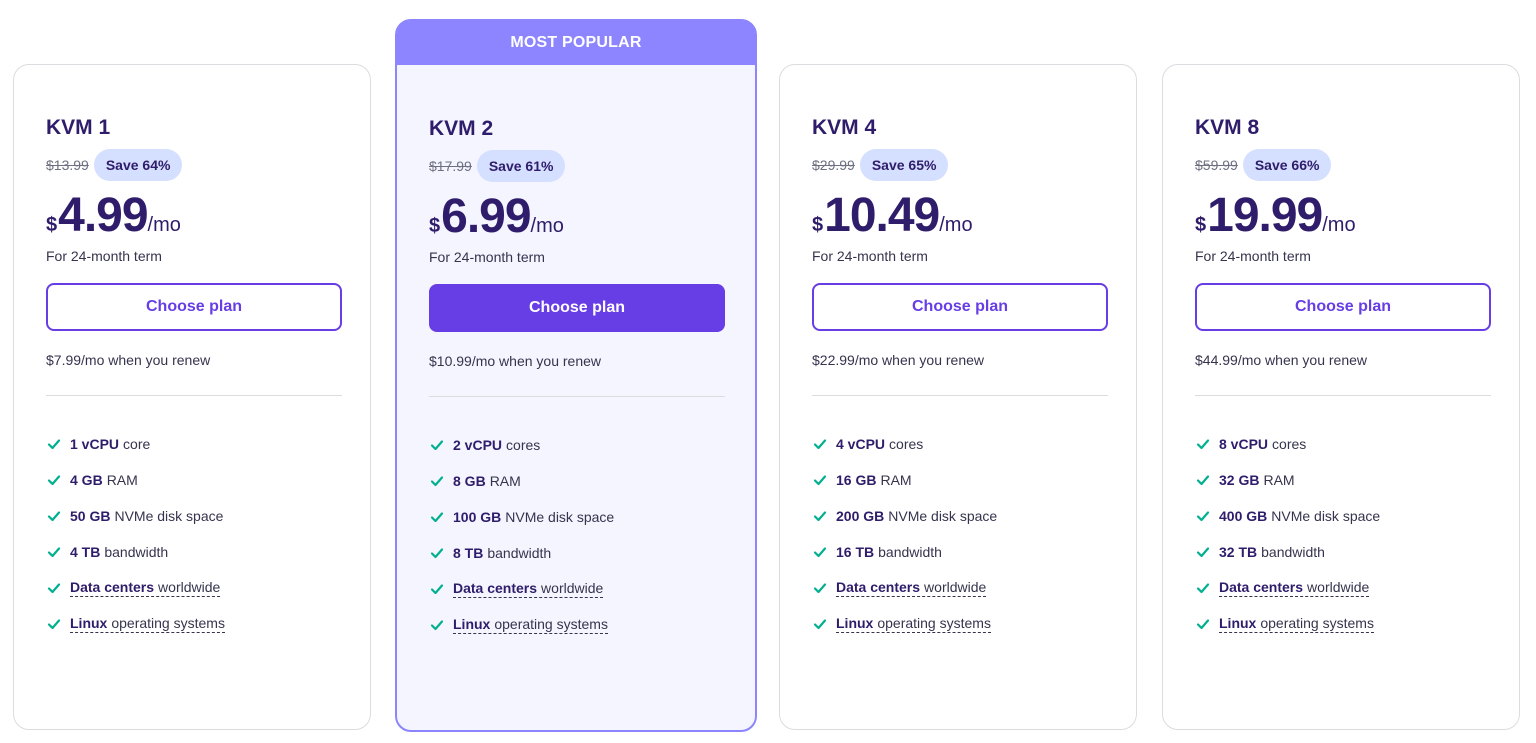 The width and height of the screenshot is (1536, 743). I want to click on renew-price: $10.99/mo when you renew, so click(515, 361).